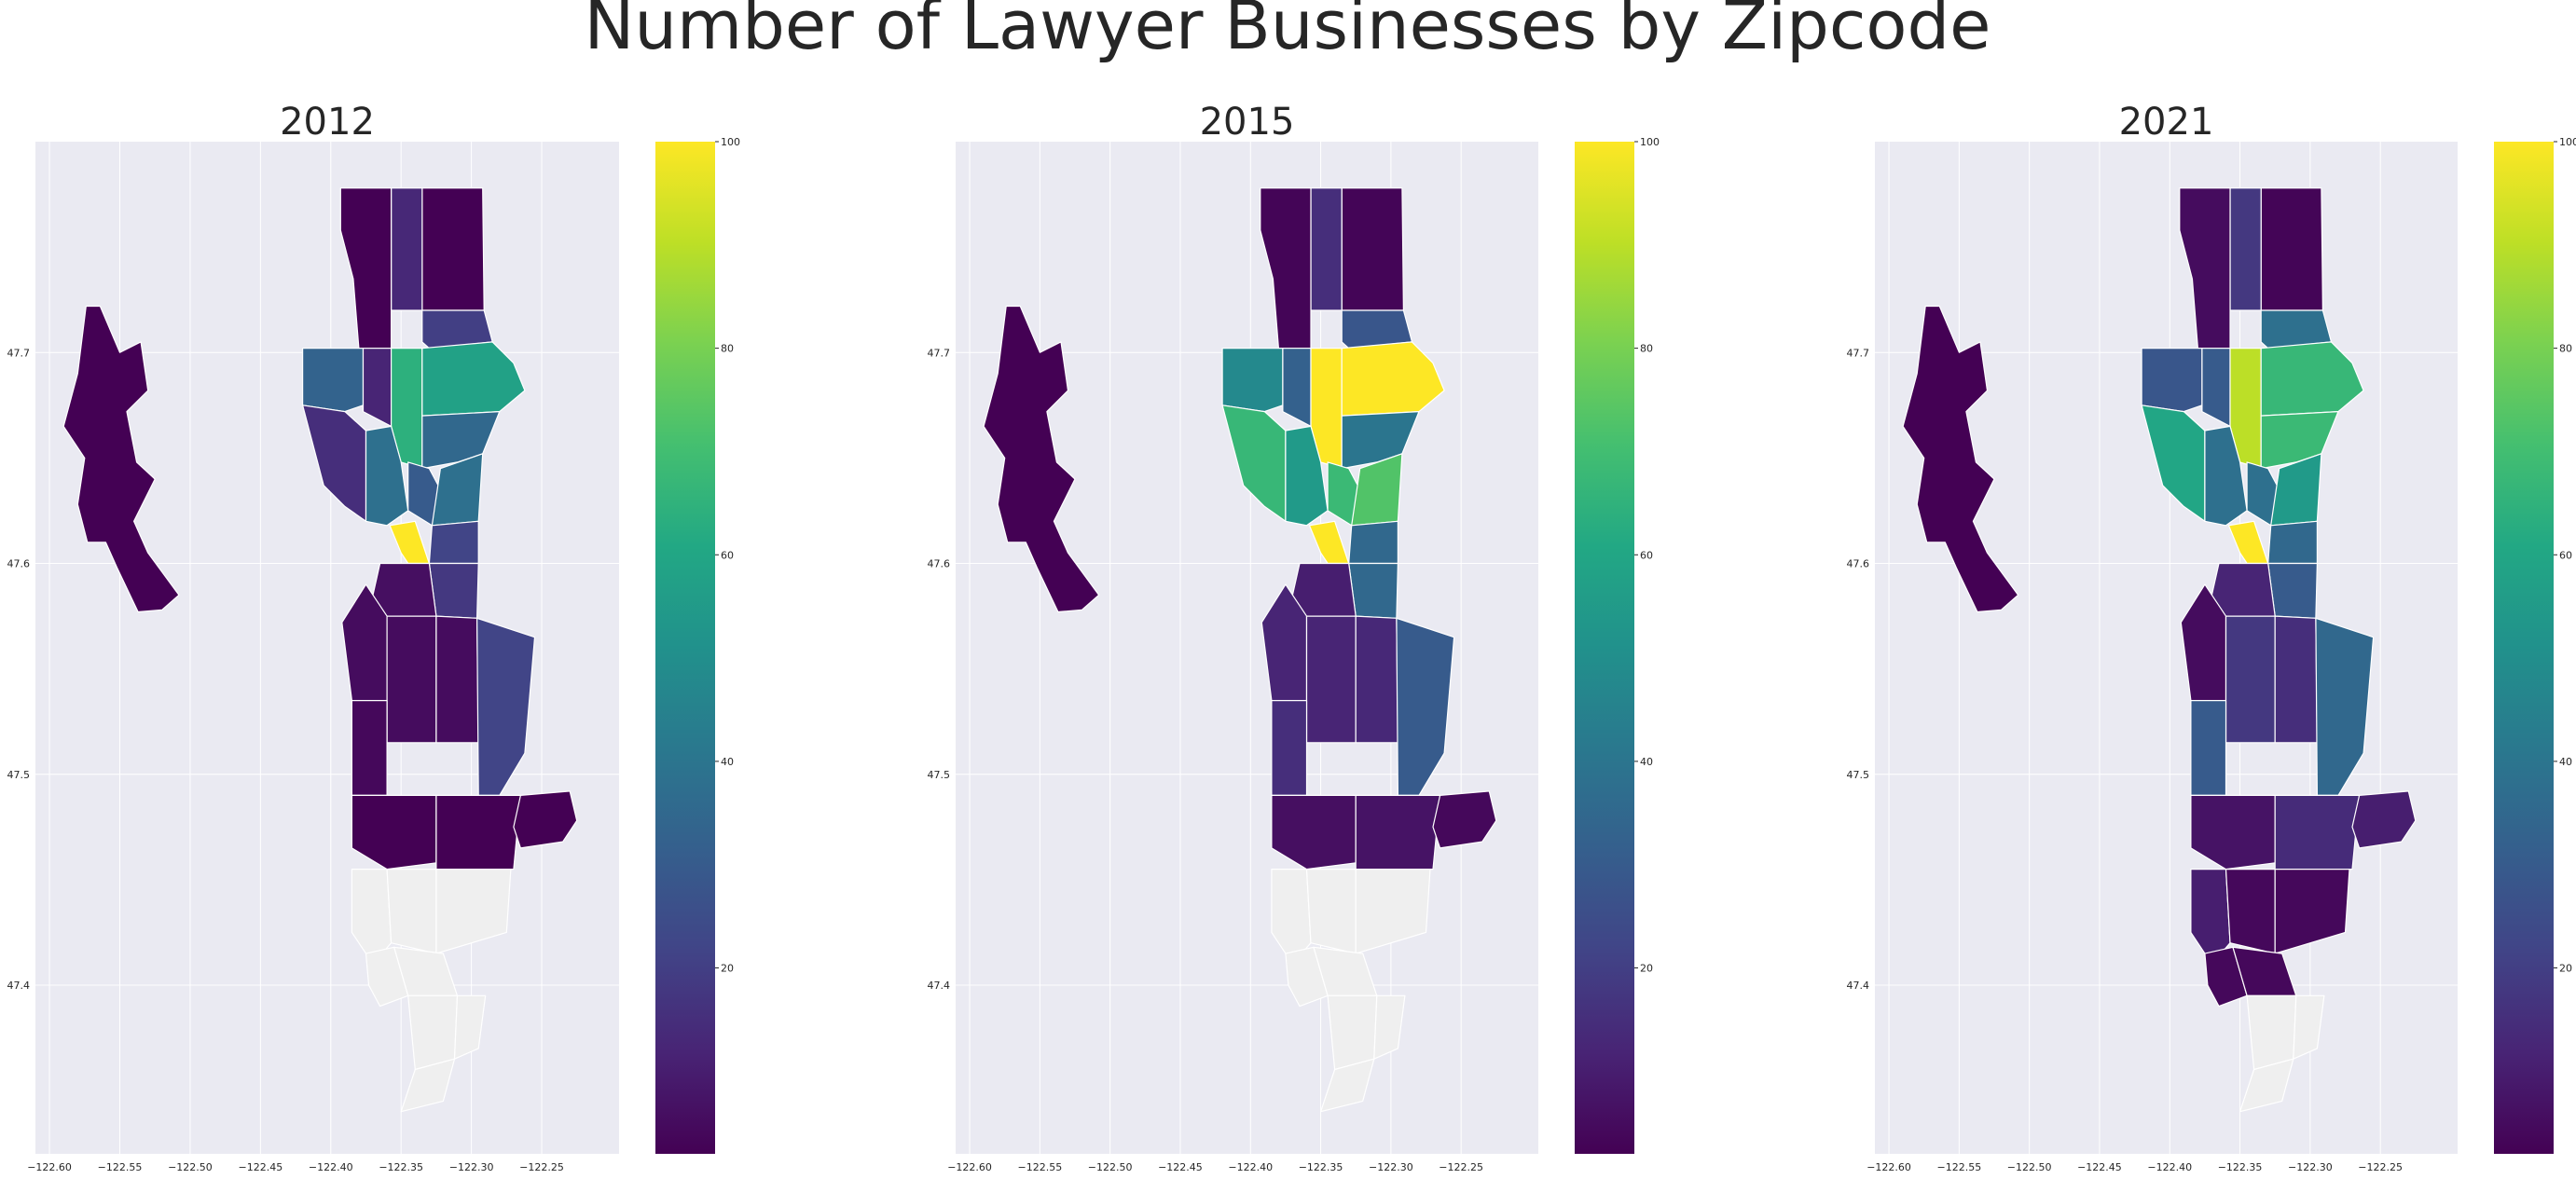 Image resolution: width=2576 pixels, height=1179 pixels. Describe the element at coordinates (2166, 122) in the screenshot. I see `panel-title: 2021` at that location.